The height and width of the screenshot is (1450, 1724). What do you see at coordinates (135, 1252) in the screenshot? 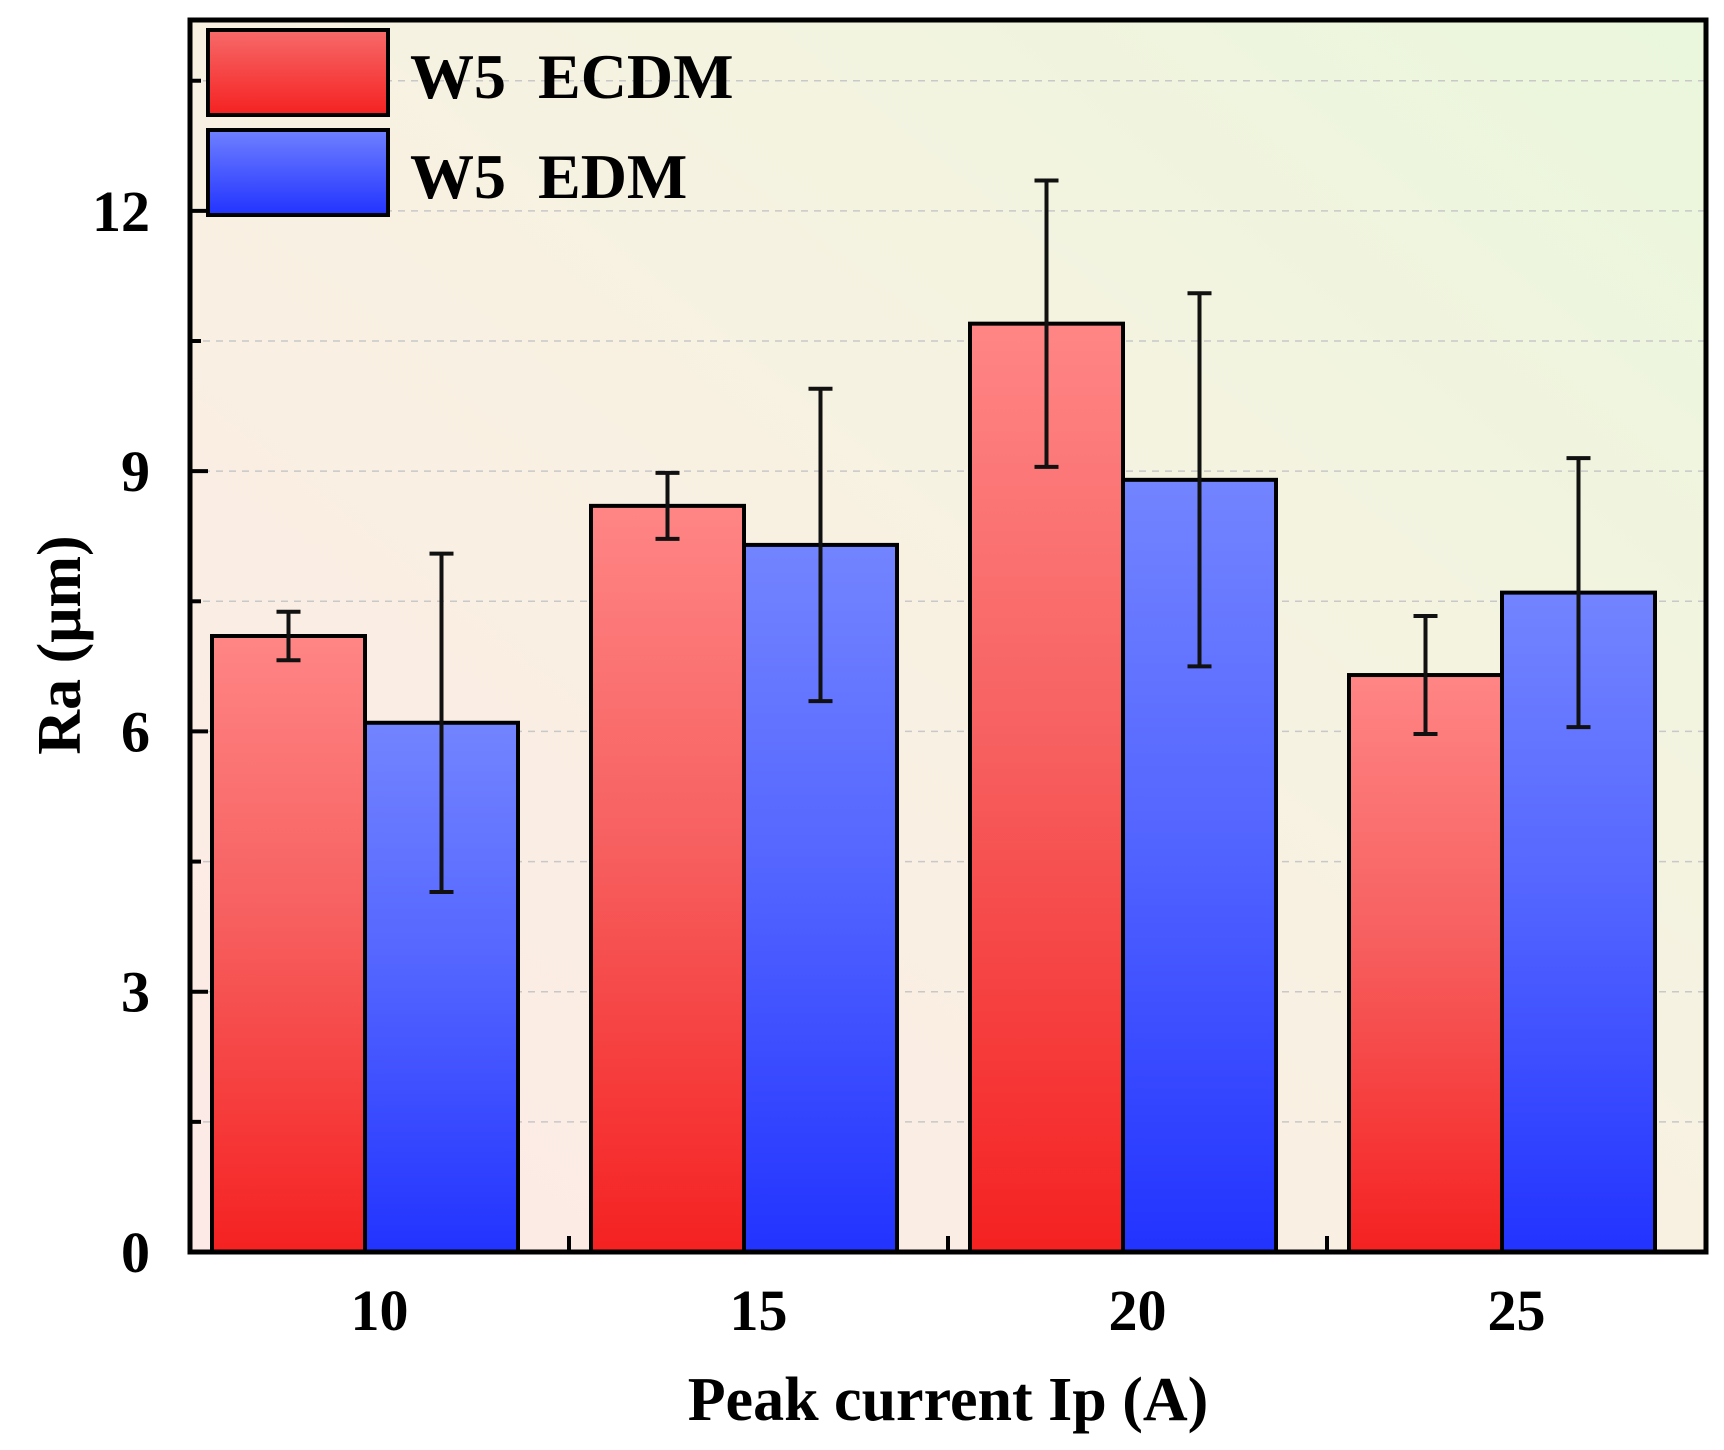
I see `y-tick-label: 0` at bounding box center [135, 1252].